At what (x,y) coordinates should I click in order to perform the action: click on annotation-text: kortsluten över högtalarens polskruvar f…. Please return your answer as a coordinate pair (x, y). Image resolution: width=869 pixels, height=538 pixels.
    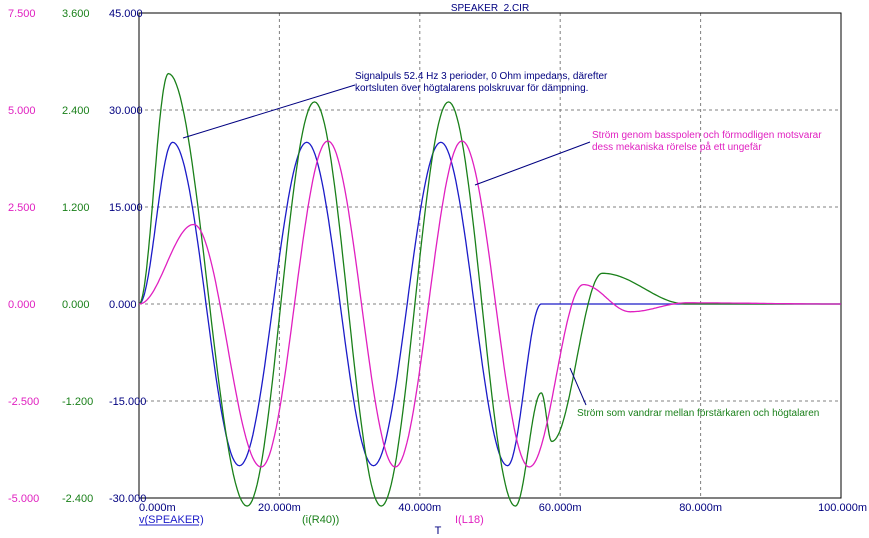
    Looking at the image, I should click on (471, 88).